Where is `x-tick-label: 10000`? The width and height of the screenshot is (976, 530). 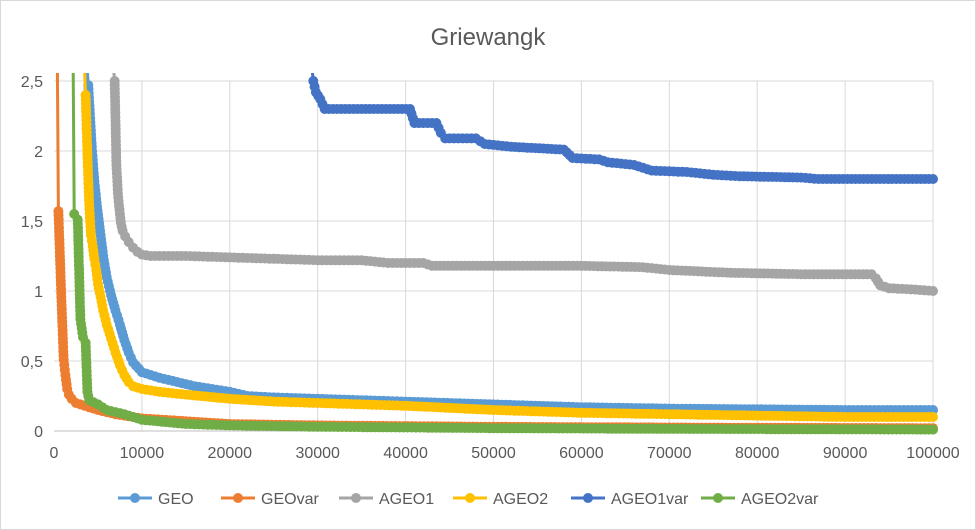 x-tick-label: 10000 is located at coordinates (142, 453).